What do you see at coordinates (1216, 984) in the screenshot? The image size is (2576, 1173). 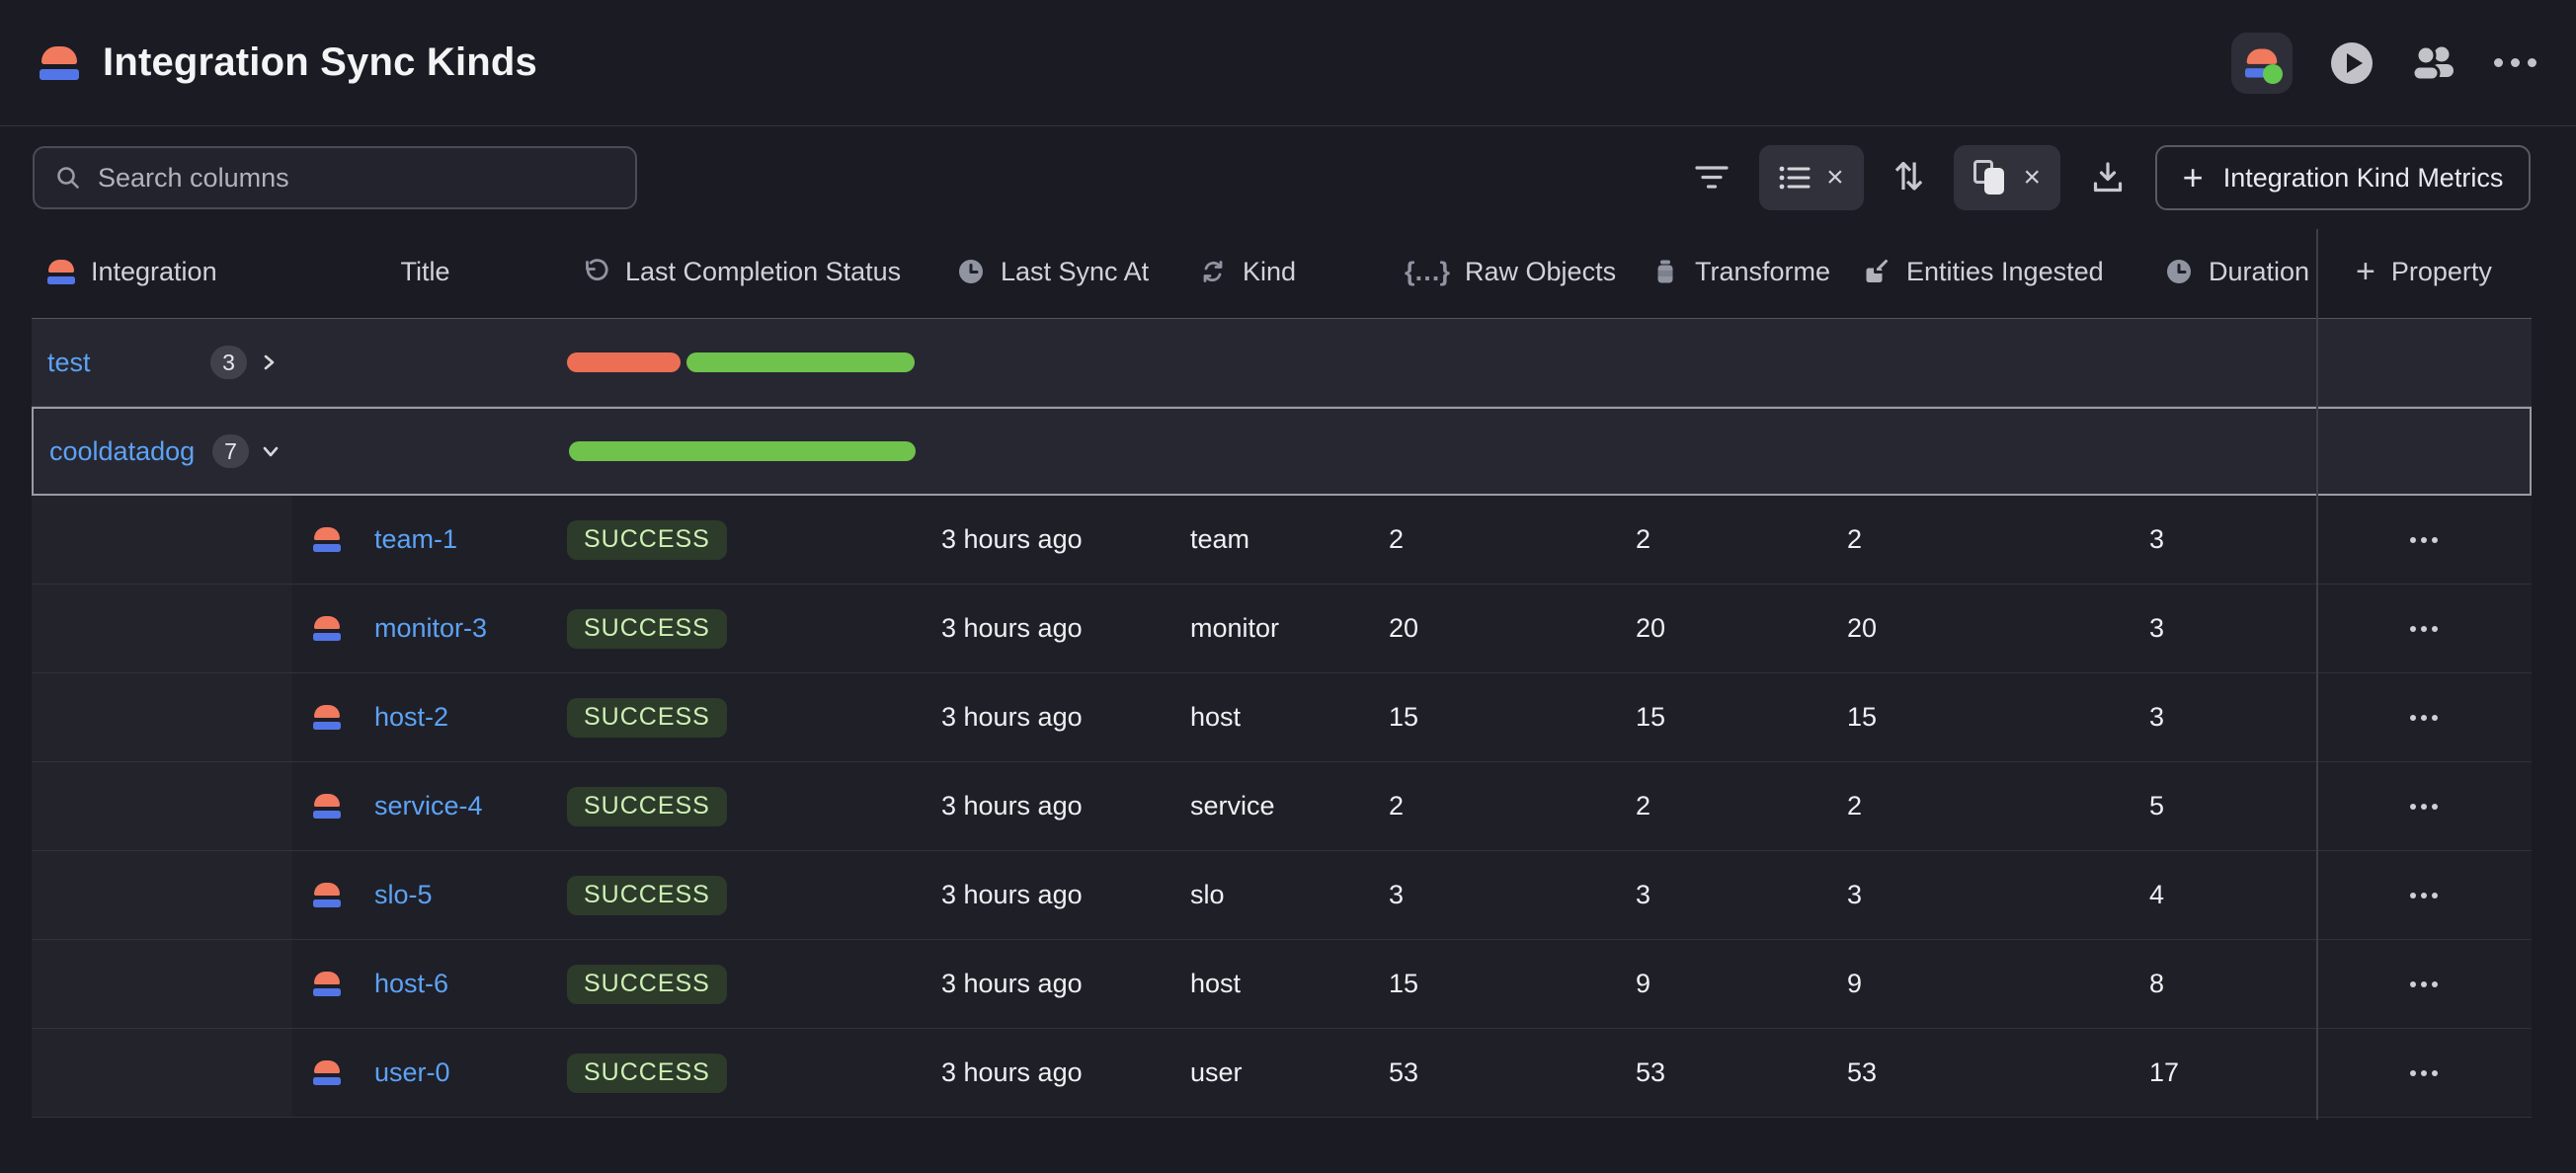 I see `kind-value: host` at bounding box center [1216, 984].